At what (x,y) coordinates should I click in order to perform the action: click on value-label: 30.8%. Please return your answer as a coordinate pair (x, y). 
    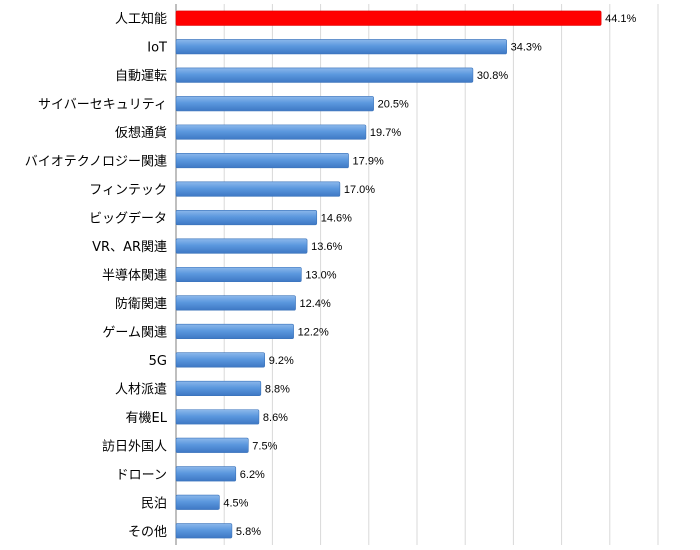
    Looking at the image, I should click on (492, 76).